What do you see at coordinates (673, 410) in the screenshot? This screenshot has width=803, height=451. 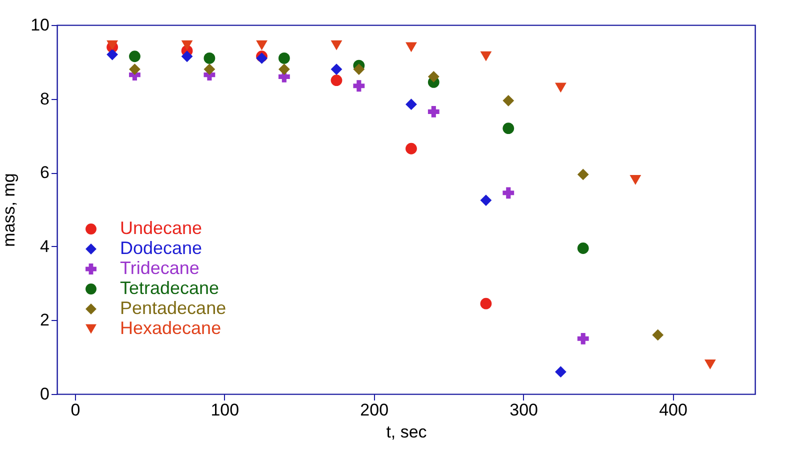 I see `x-tick-label: 400` at bounding box center [673, 410].